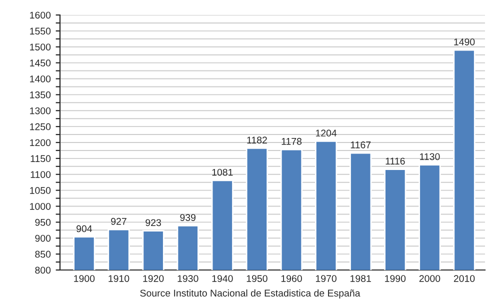 The height and width of the screenshot is (300, 500). What do you see at coordinates (188, 217) in the screenshot?
I see `data-label: 939` at bounding box center [188, 217].